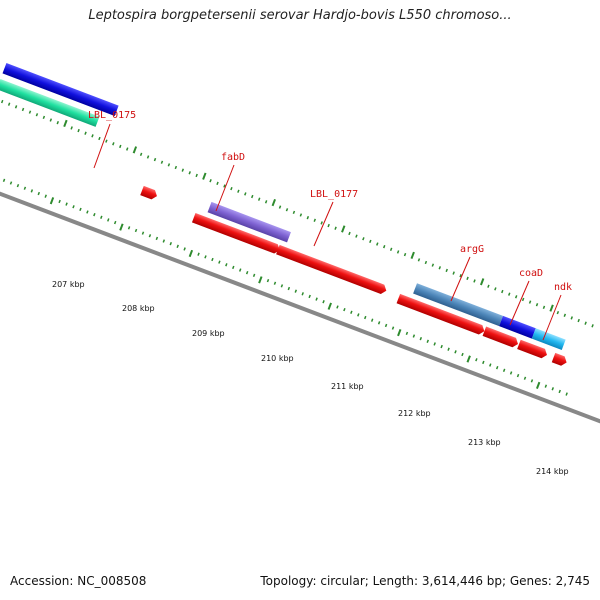 Image resolution: width=600 pixels, height=600 pixels. What do you see at coordinates (233, 157) in the screenshot?
I see `gene-label-fabd: fabD` at bounding box center [233, 157].